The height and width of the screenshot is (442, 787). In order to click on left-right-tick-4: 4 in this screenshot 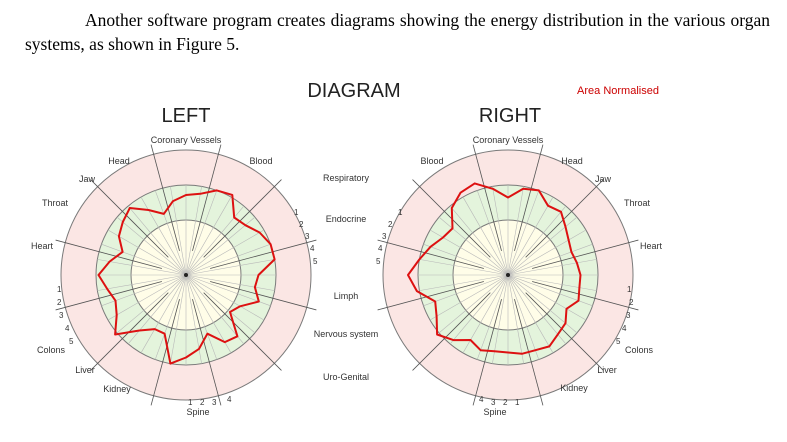, I will do `click(312, 248)`.